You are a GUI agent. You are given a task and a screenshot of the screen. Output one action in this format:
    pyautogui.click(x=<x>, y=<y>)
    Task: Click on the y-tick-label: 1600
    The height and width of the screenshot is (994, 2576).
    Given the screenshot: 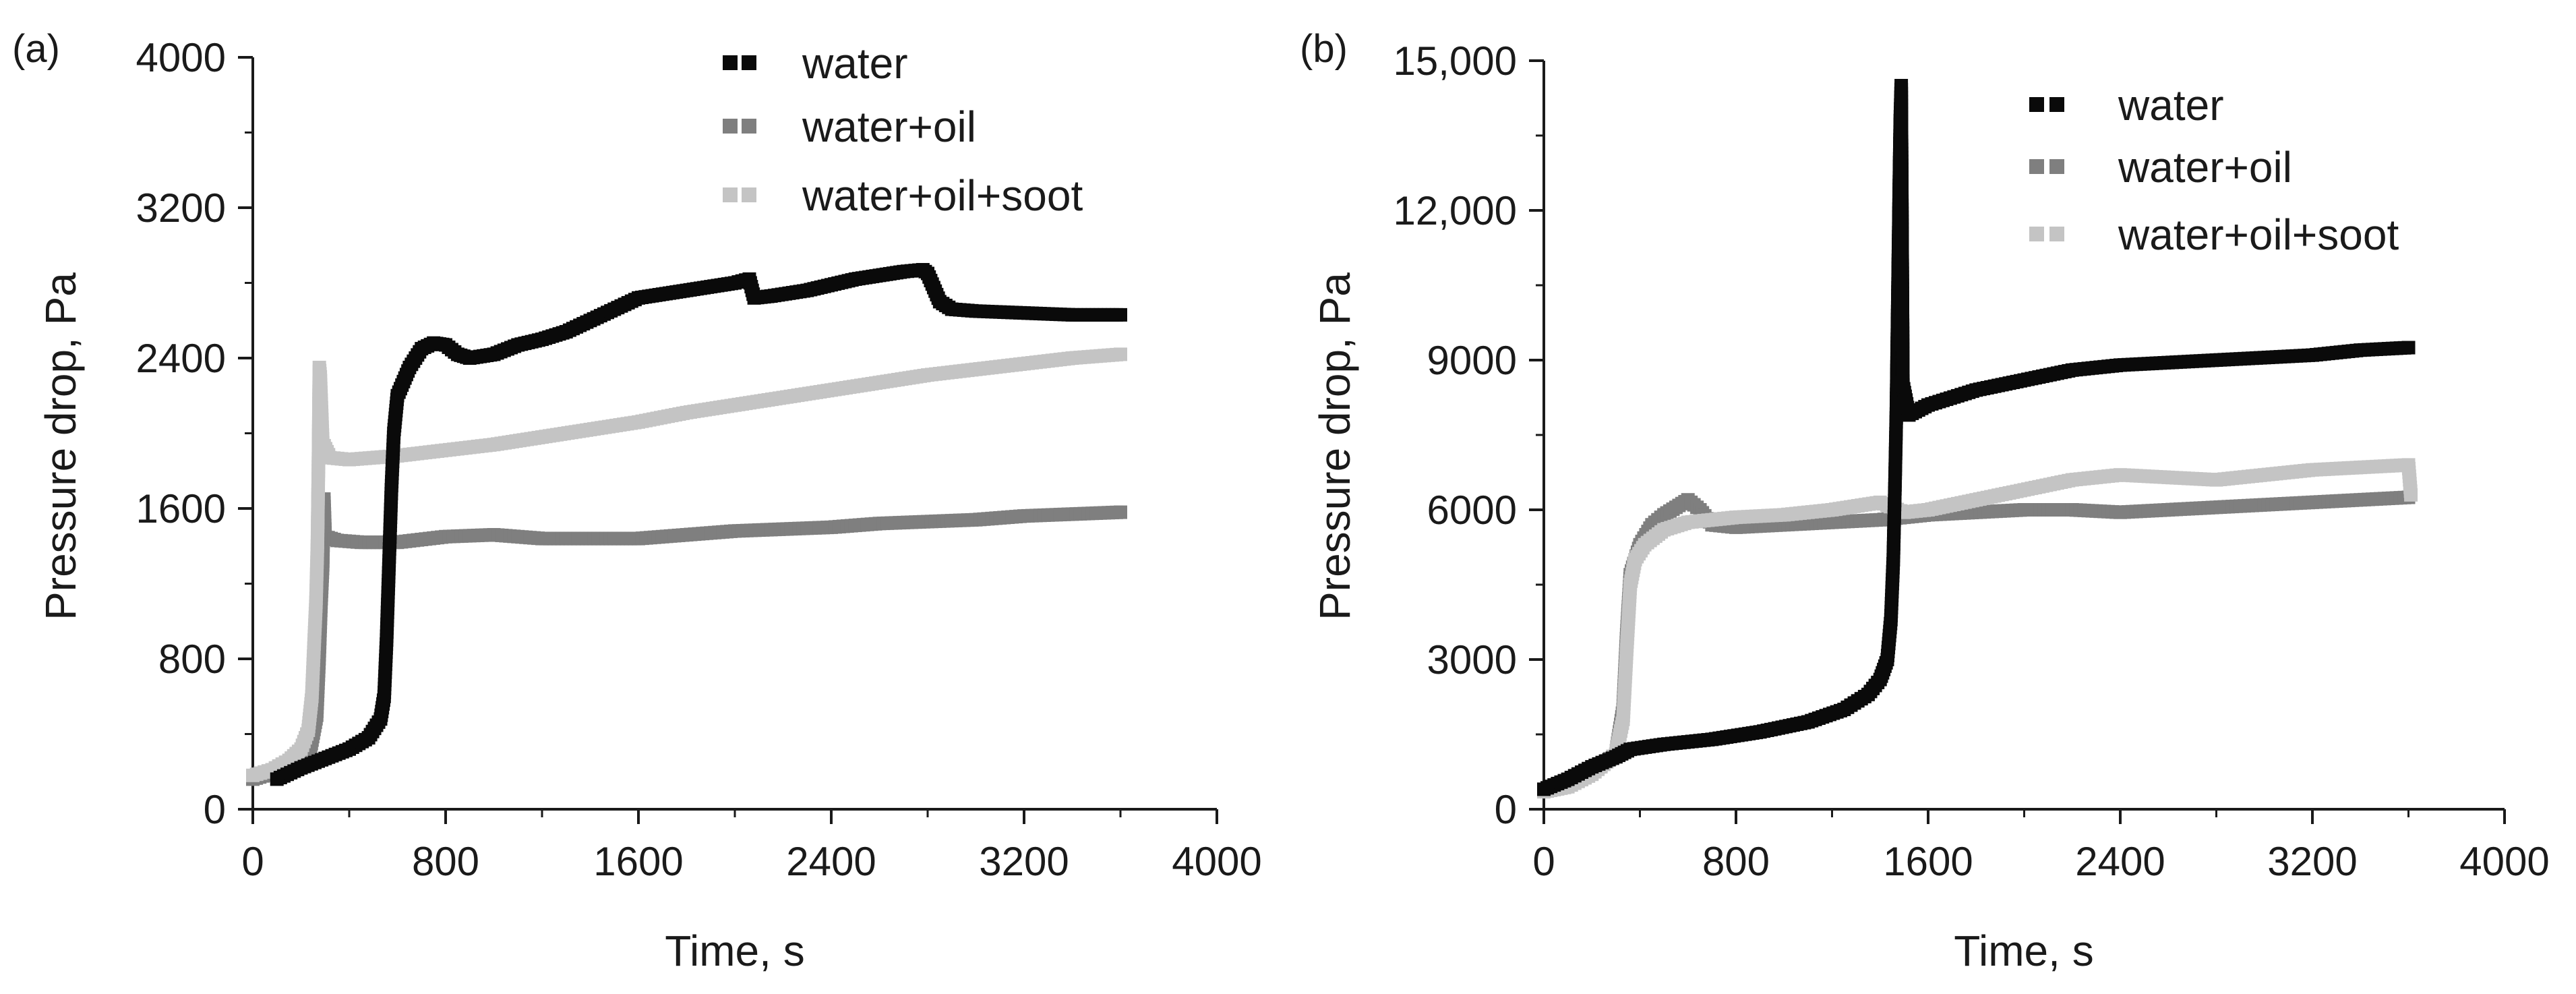 What is the action you would take?
    pyautogui.click(x=181, y=508)
    